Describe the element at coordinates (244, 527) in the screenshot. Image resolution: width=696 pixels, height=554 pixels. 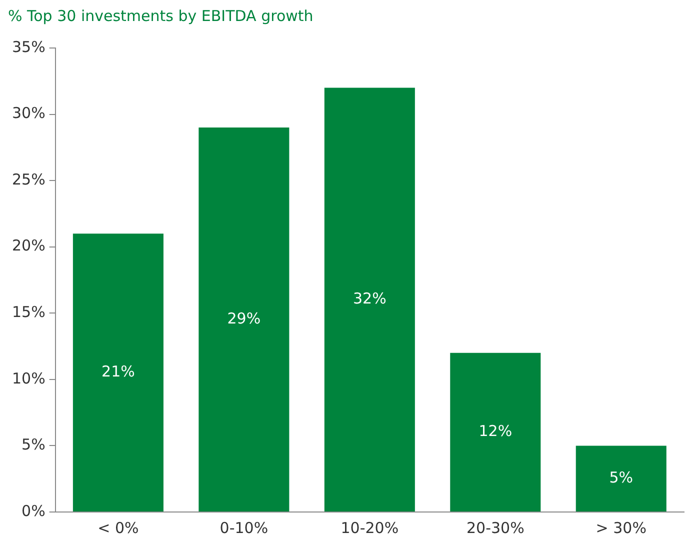
I see `x-tick-label: 0-10%` at that location.